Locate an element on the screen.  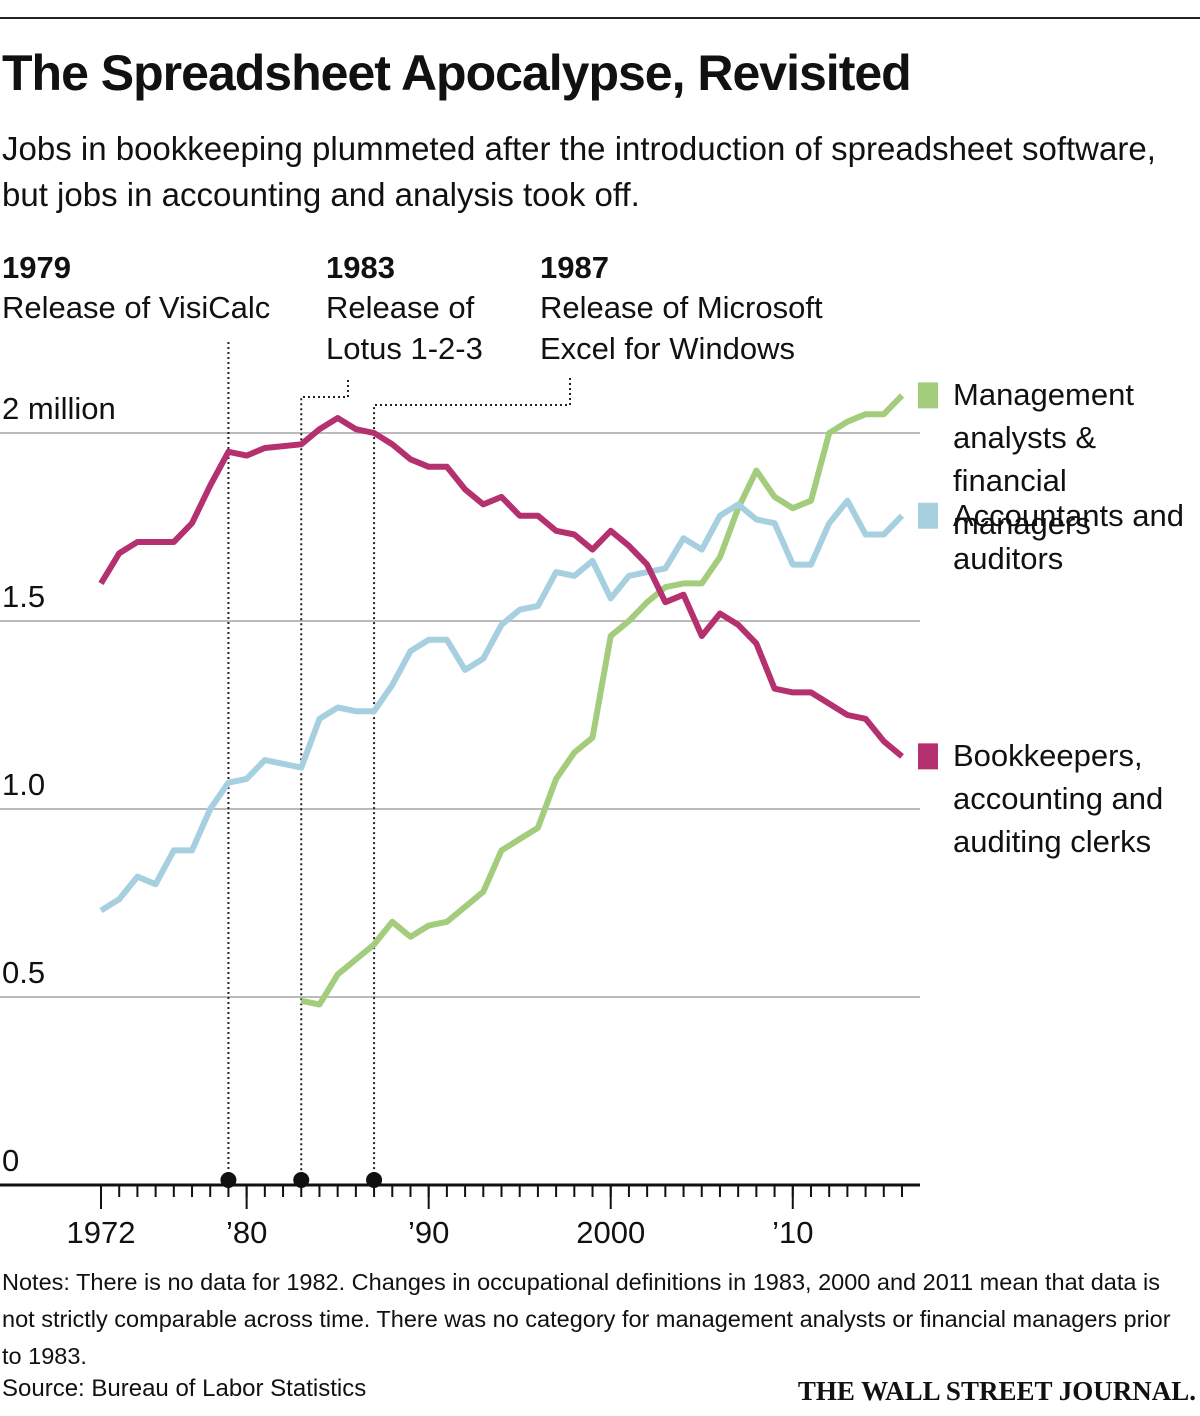
y-tick-label: 0.5 is located at coordinates (23, 972).